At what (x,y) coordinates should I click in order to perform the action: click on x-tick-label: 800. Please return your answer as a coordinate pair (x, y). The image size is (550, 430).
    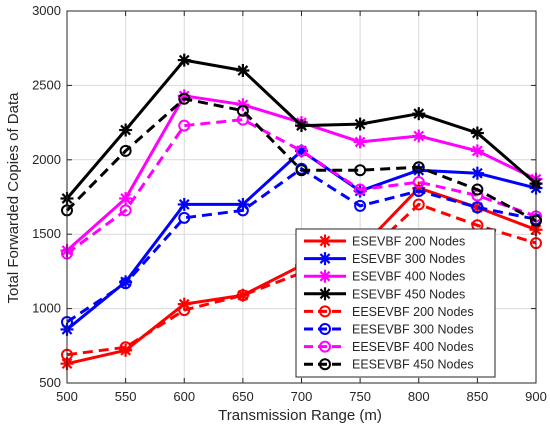
    Looking at the image, I should click on (419, 396).